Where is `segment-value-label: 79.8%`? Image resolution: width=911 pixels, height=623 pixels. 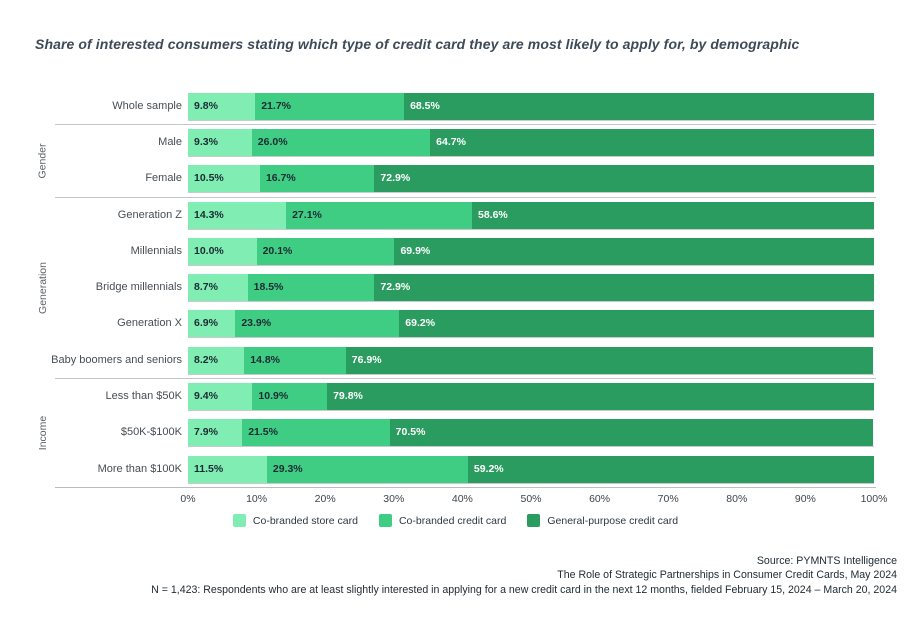 segment-value-label: 79.8% is located at coordinates (348, 396).